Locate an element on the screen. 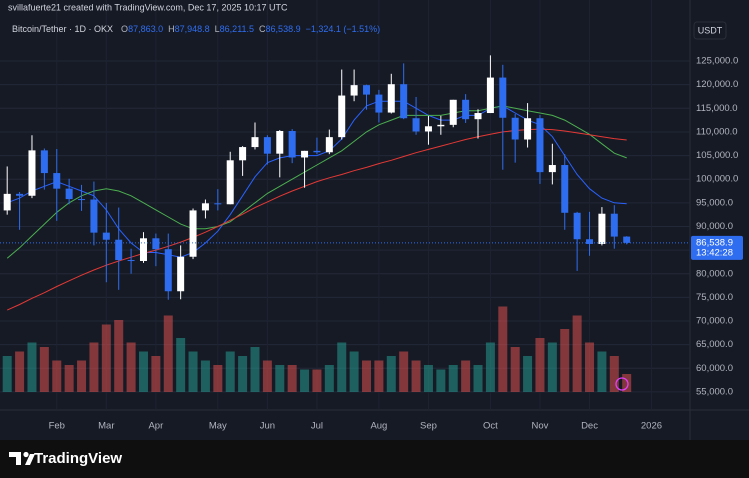 Image resolution: width=749 pixels, height=478 pixels. y-tick-label: 55,000.0 is located at coordinates (714, 391).